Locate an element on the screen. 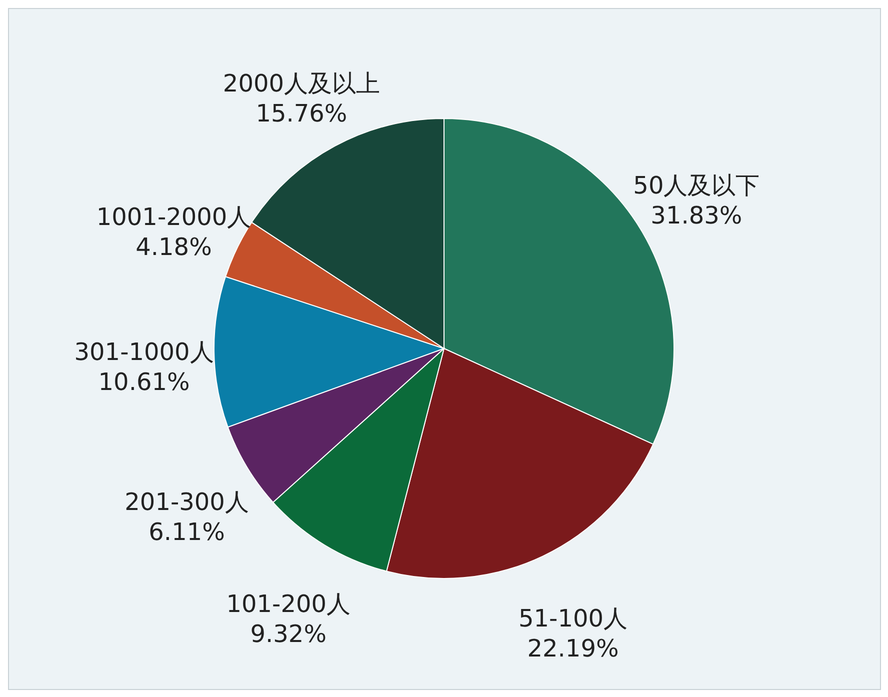 The width and height of the screenshot is (888, 697). data-label: 4.18% is located at coordinates (174, 247).